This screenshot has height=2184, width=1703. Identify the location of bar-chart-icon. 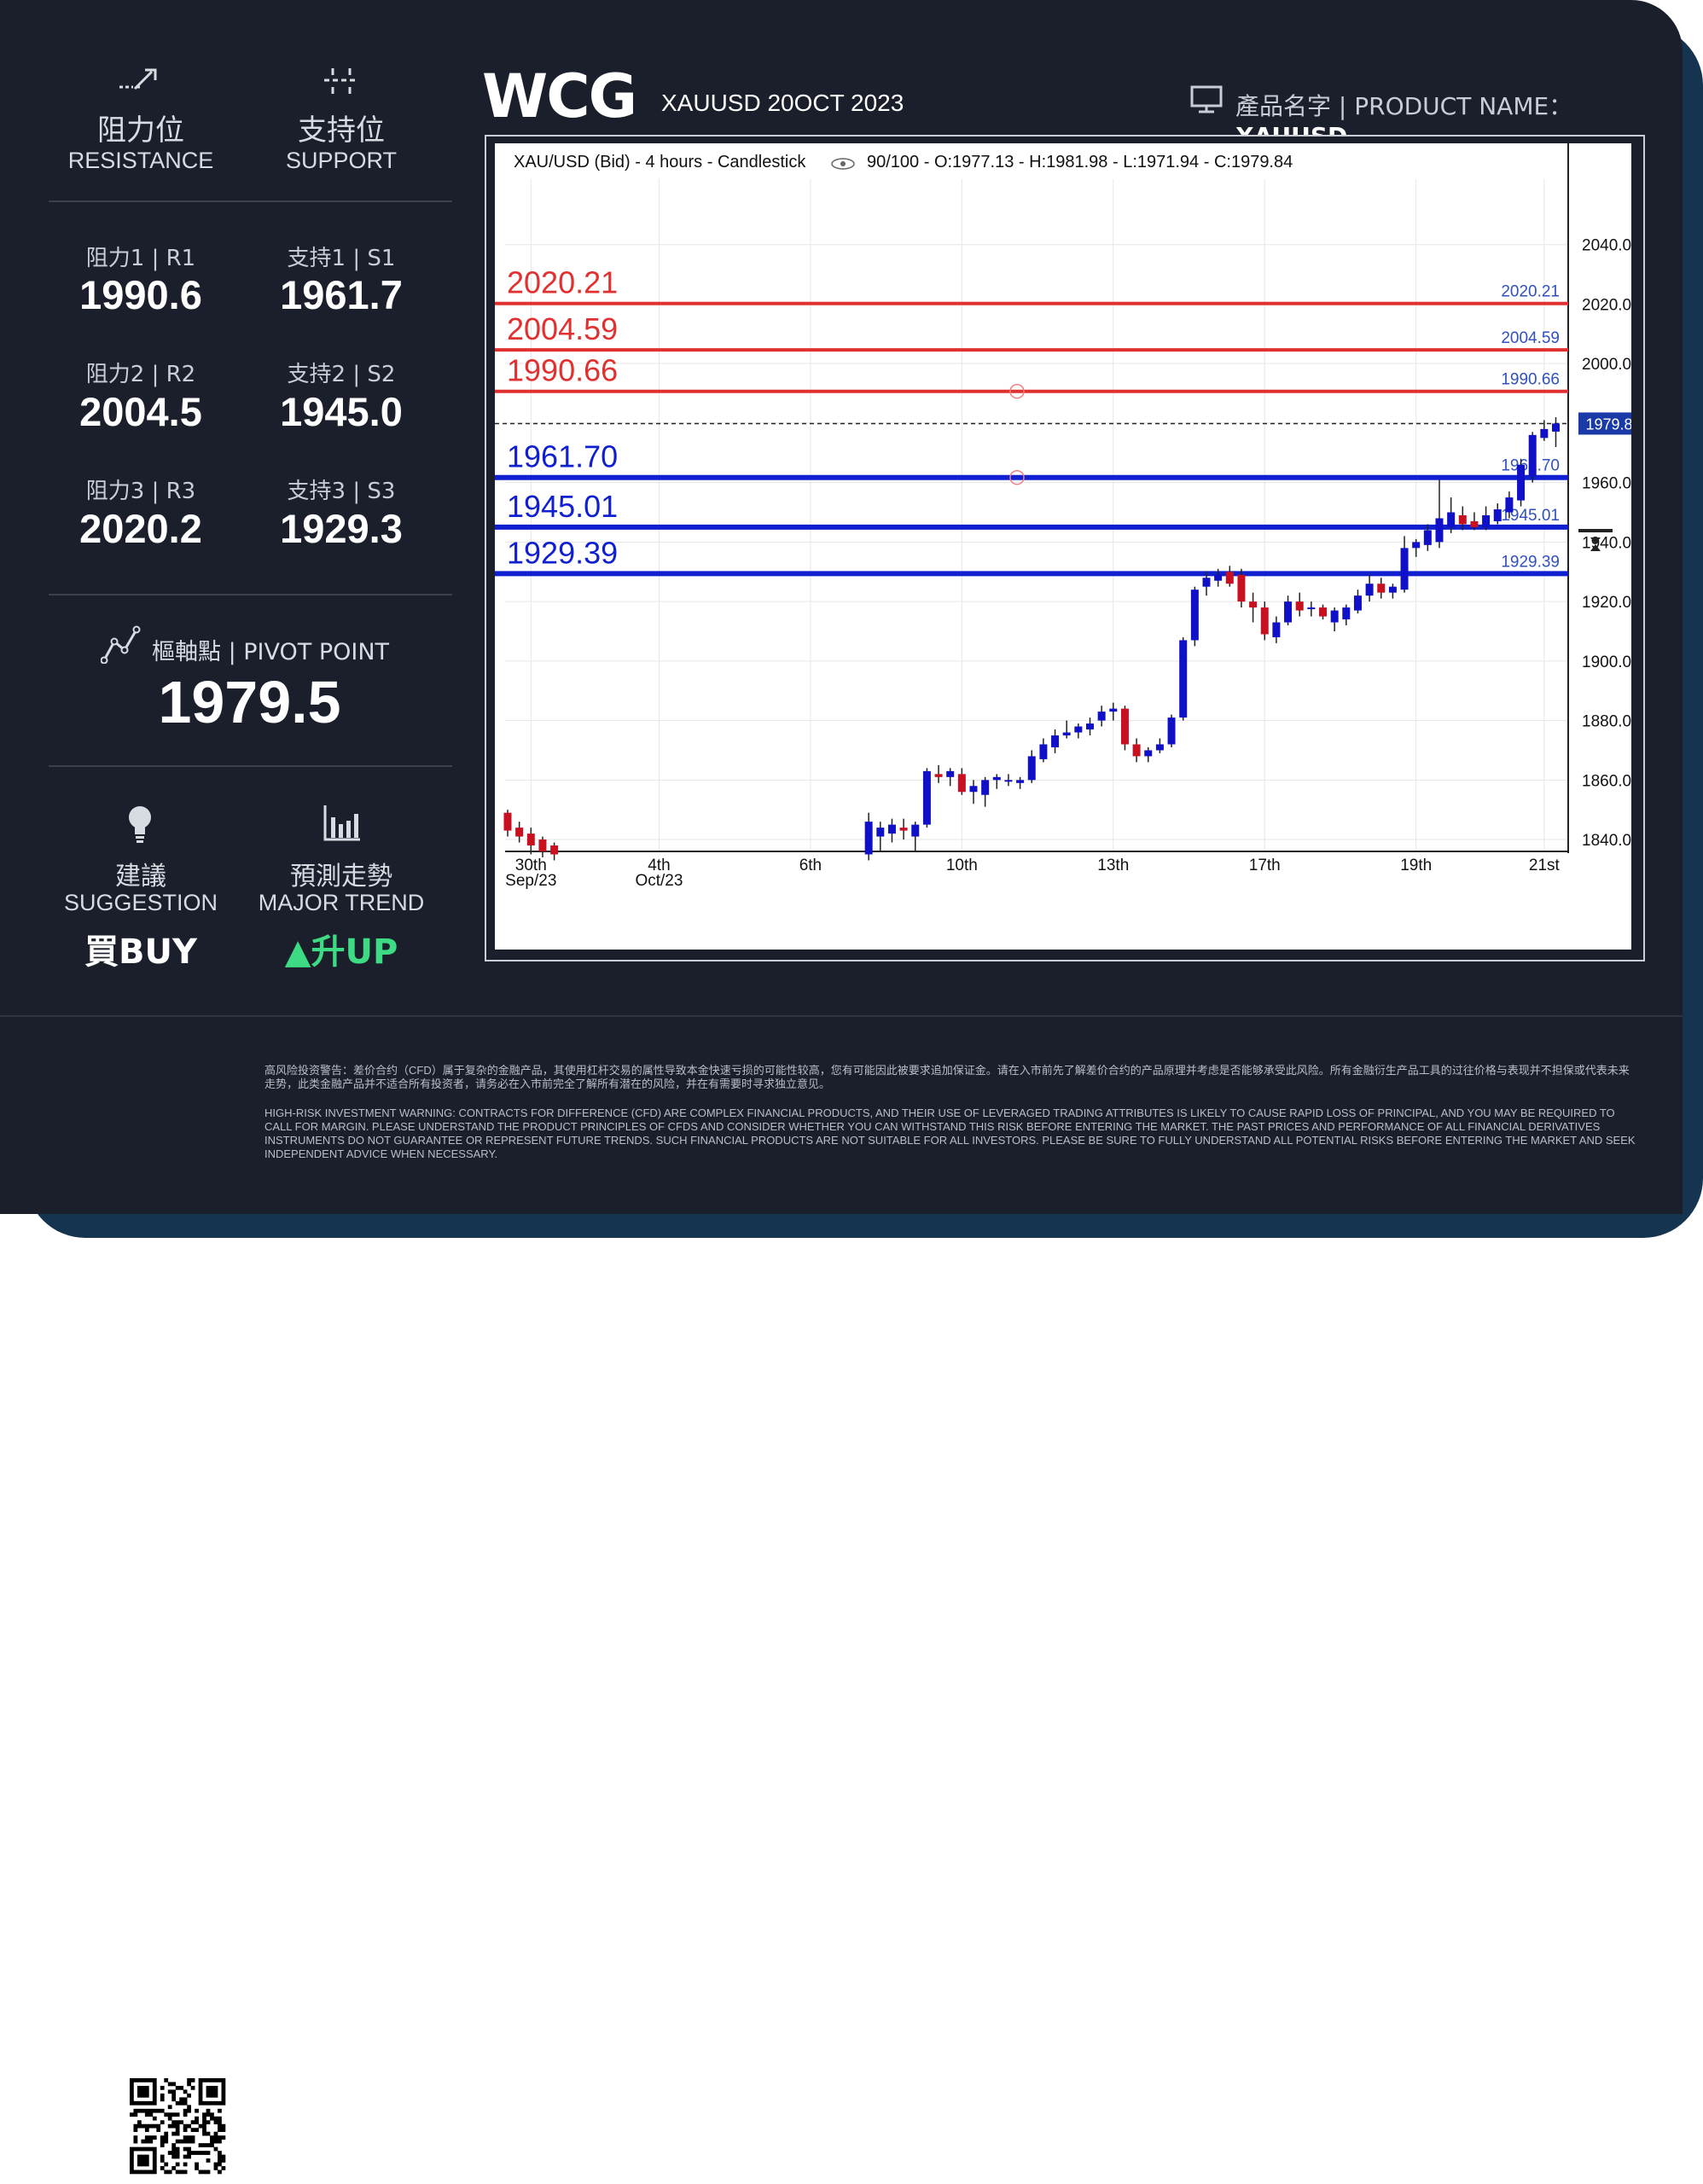
(341, 823).